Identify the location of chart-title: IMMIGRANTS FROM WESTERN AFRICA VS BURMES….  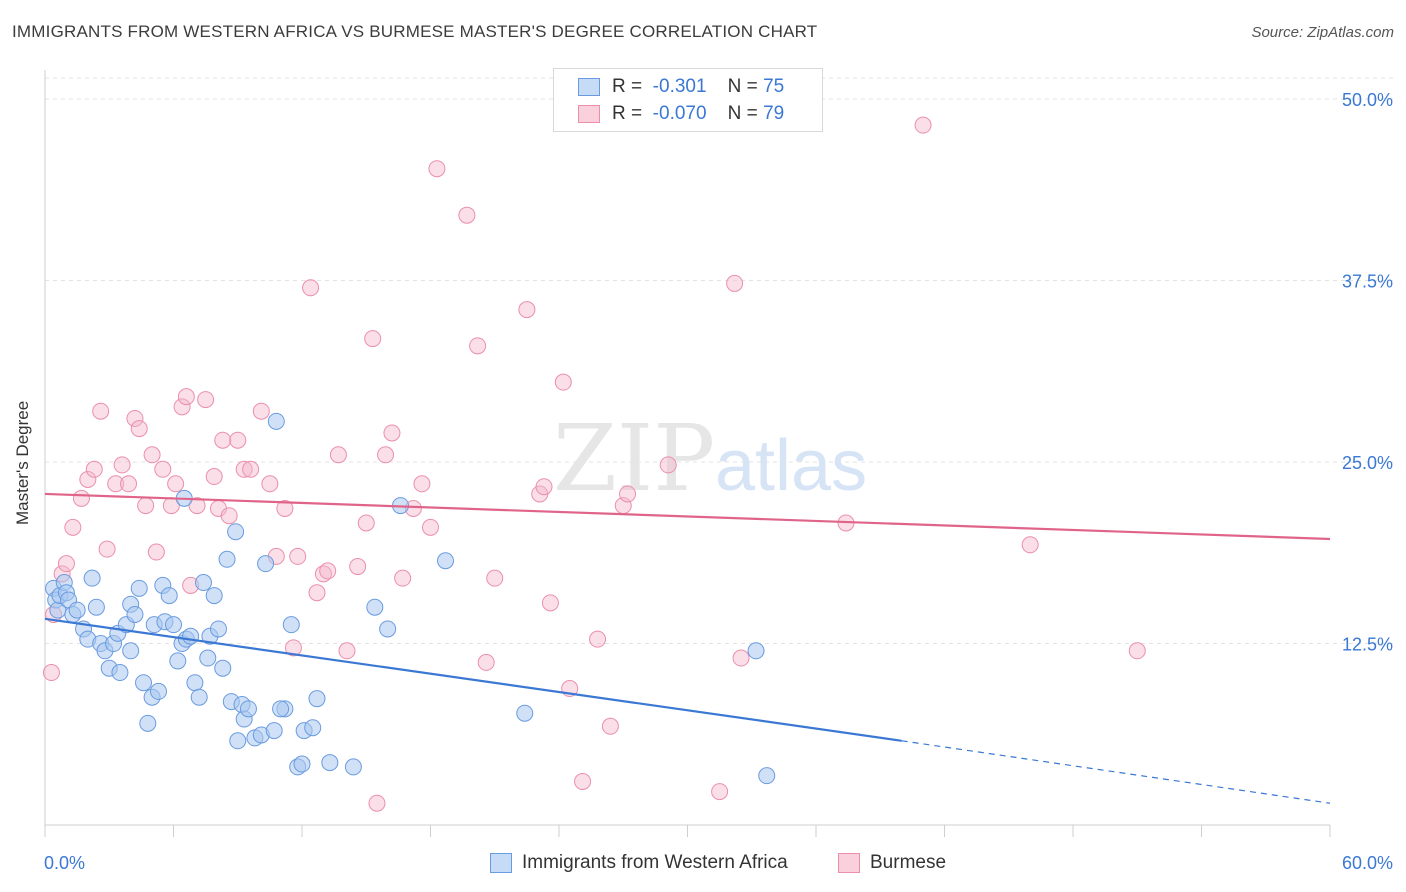
(415, 31).